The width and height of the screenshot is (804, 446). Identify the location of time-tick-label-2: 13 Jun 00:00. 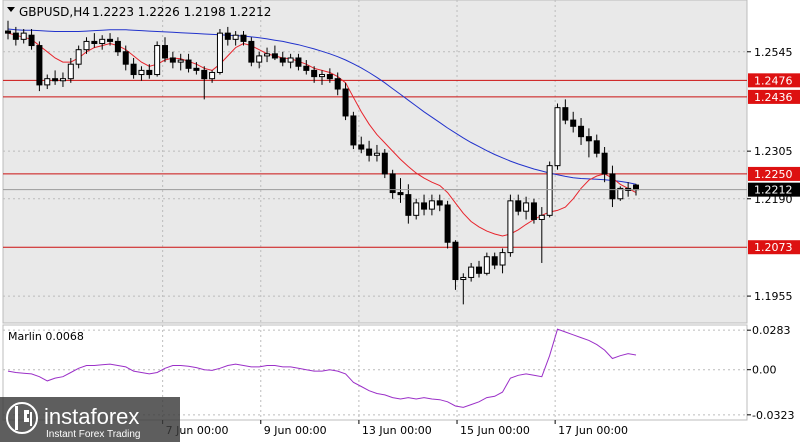
(397, 430).